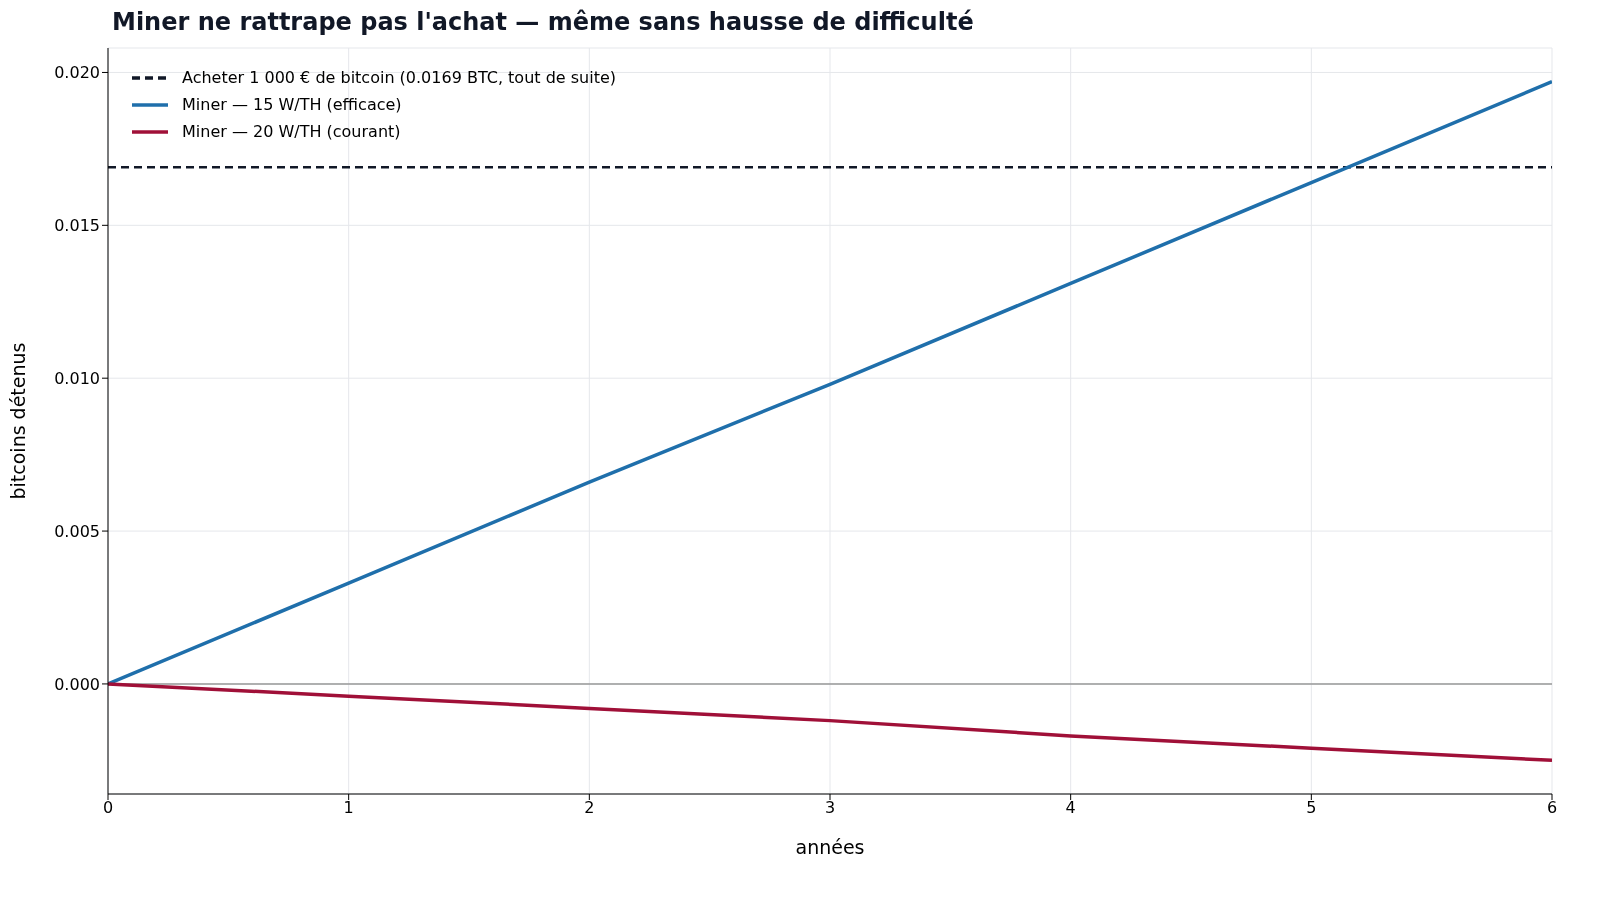 This screenshot has width=1600, height=900. I want to click on y-tick-label: 0.020, so click(77, 73).